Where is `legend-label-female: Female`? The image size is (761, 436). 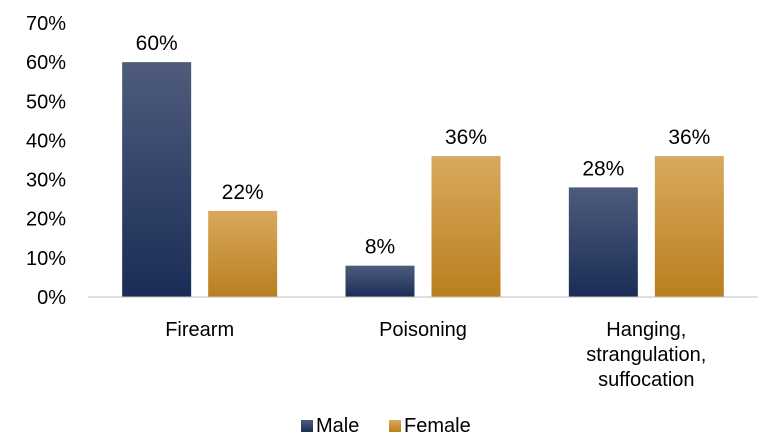 legend-label-female: Female is located at coordinates (437, 425).